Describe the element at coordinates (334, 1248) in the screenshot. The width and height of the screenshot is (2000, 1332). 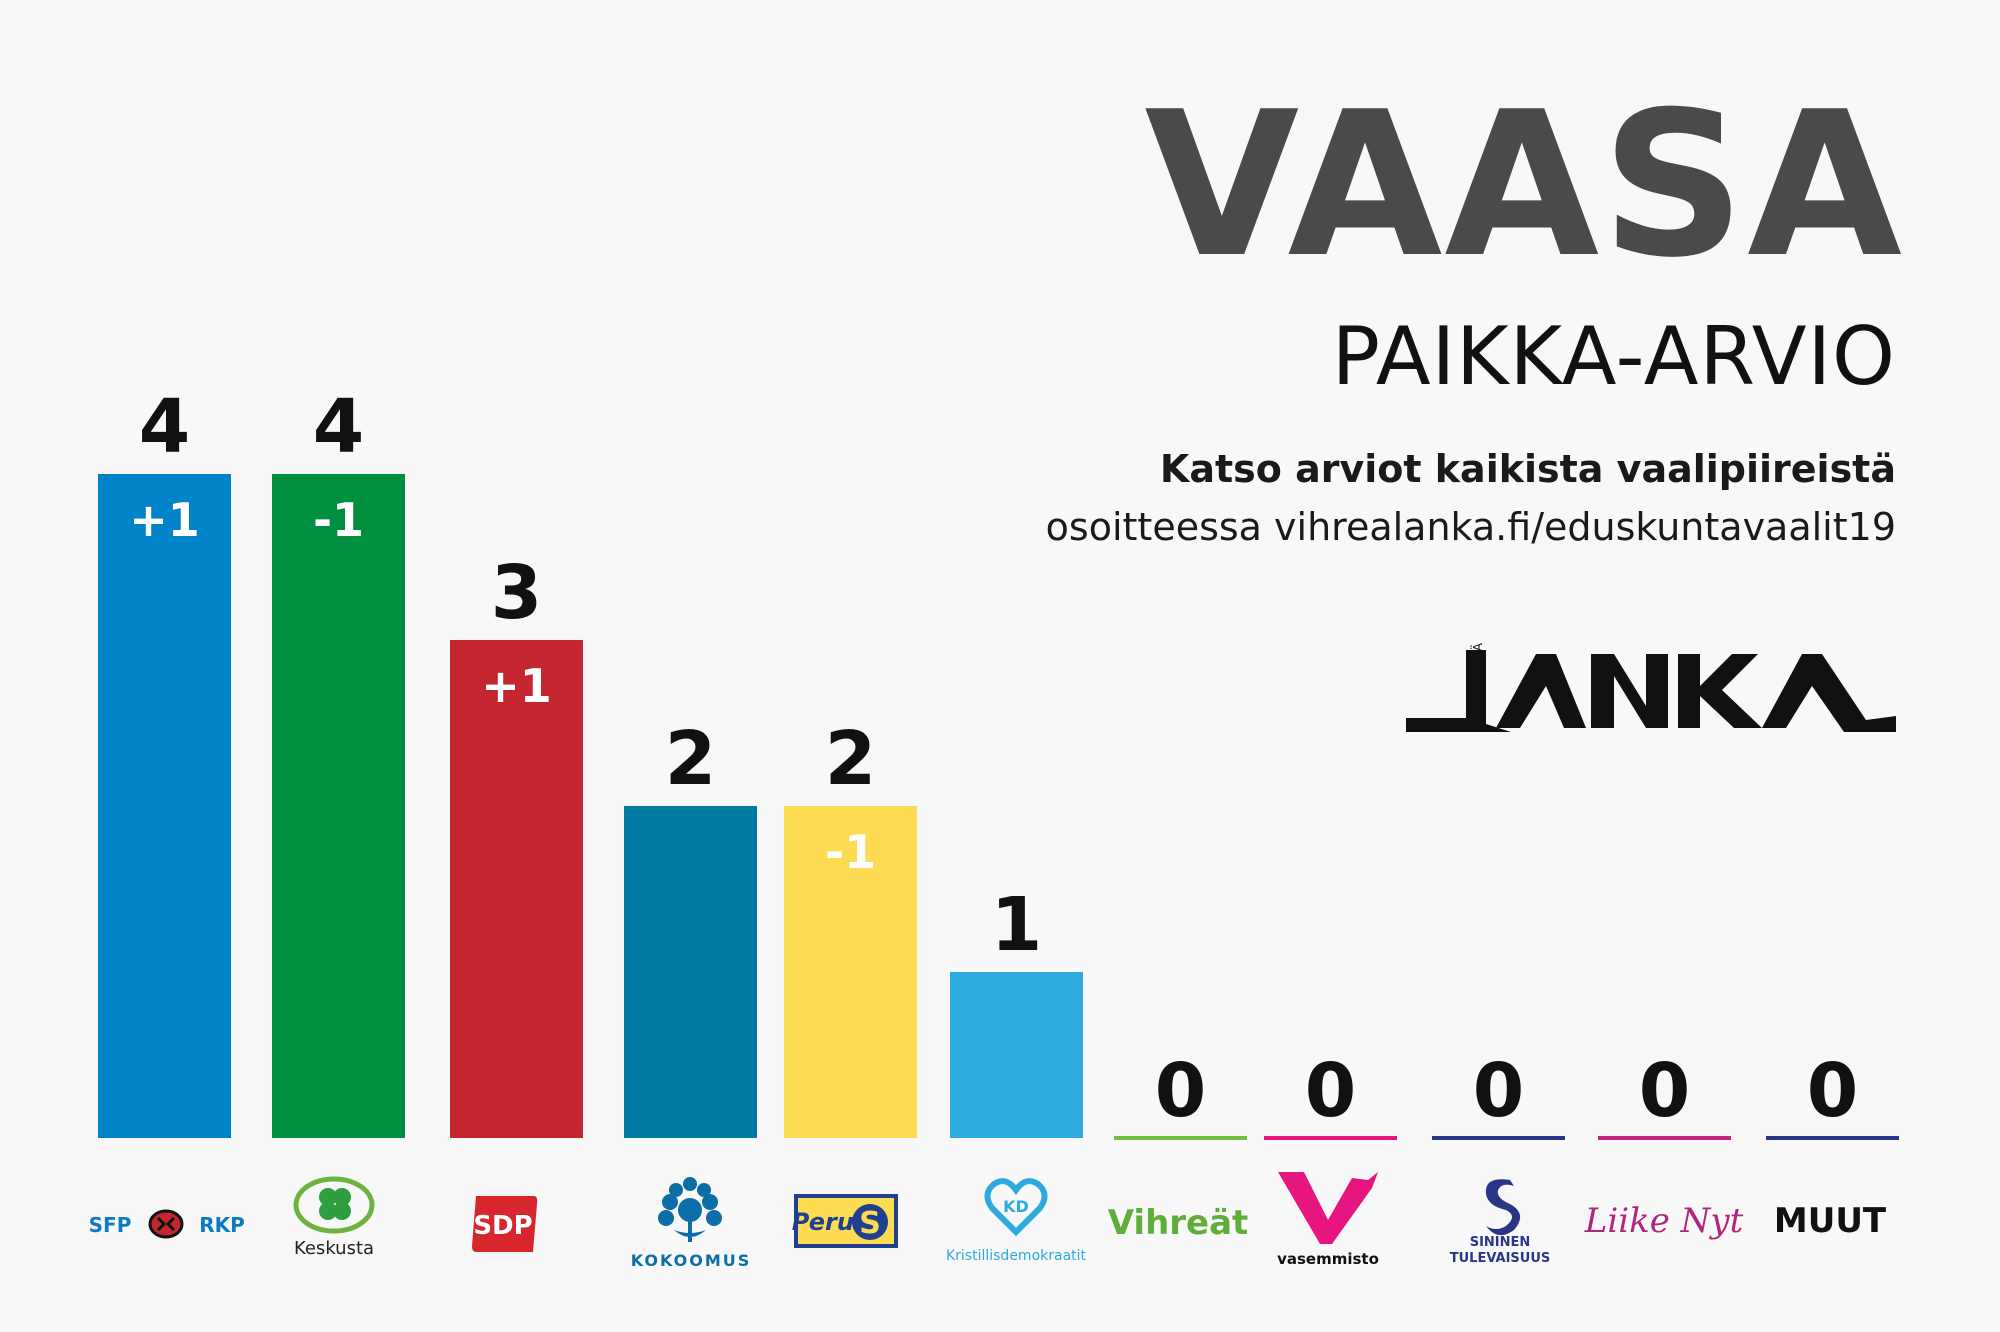
I see `keskusta-label: Keskusta` at that location.